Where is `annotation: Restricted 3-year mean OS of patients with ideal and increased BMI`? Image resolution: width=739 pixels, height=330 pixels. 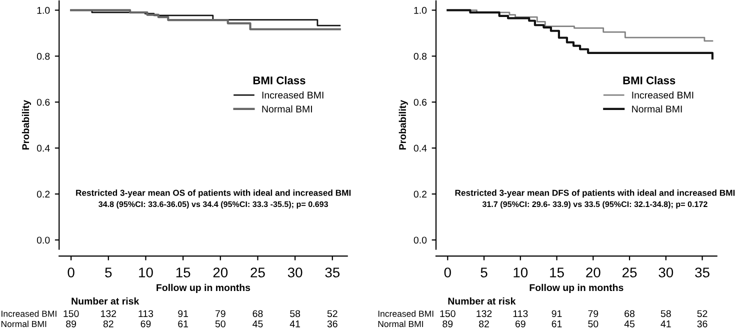 annotation: Restricted 3-year mean OS of patients with ideal and increased BMI is located at coordinates (213, 194).